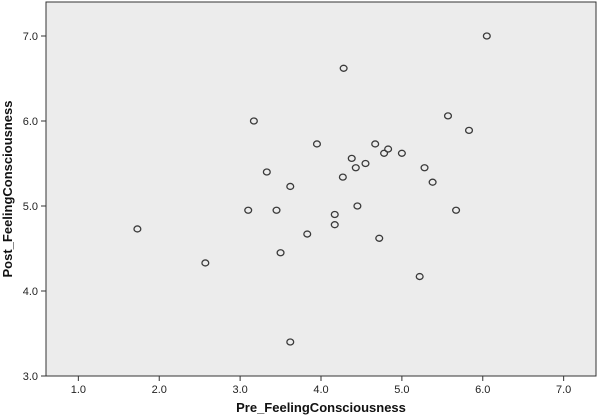  I want to click on x-tick-label: 4.0, so click(320, 390).